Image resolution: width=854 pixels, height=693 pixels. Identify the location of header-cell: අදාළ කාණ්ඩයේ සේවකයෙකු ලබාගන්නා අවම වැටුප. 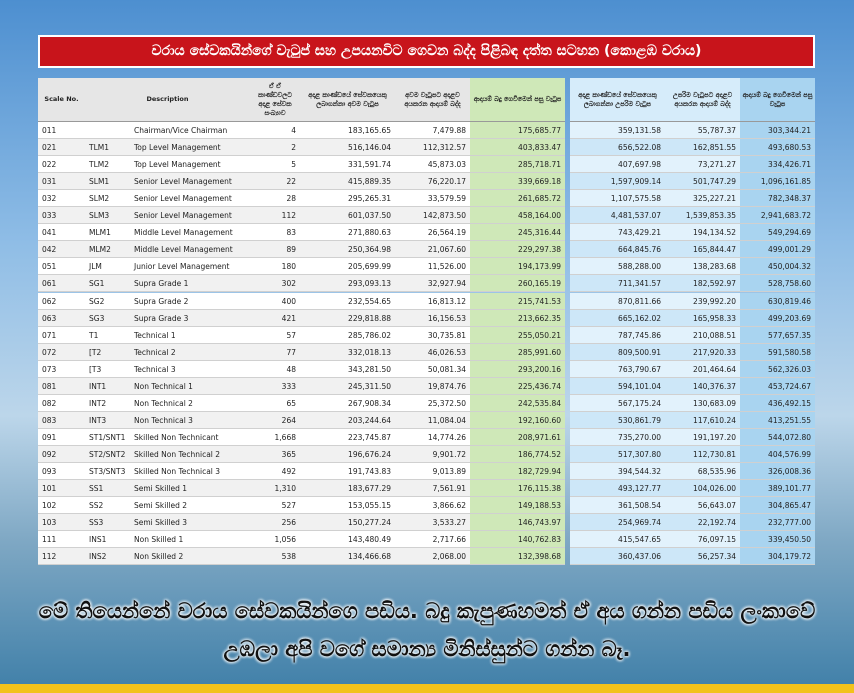
(347, 100).